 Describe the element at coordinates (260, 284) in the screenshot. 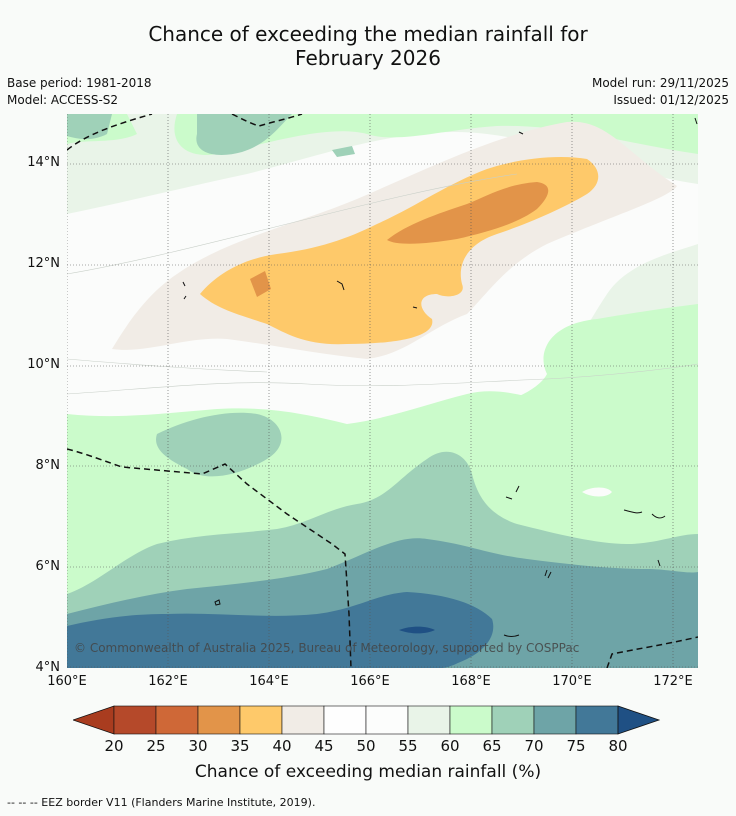

I see `region-30-35-b` at that location.